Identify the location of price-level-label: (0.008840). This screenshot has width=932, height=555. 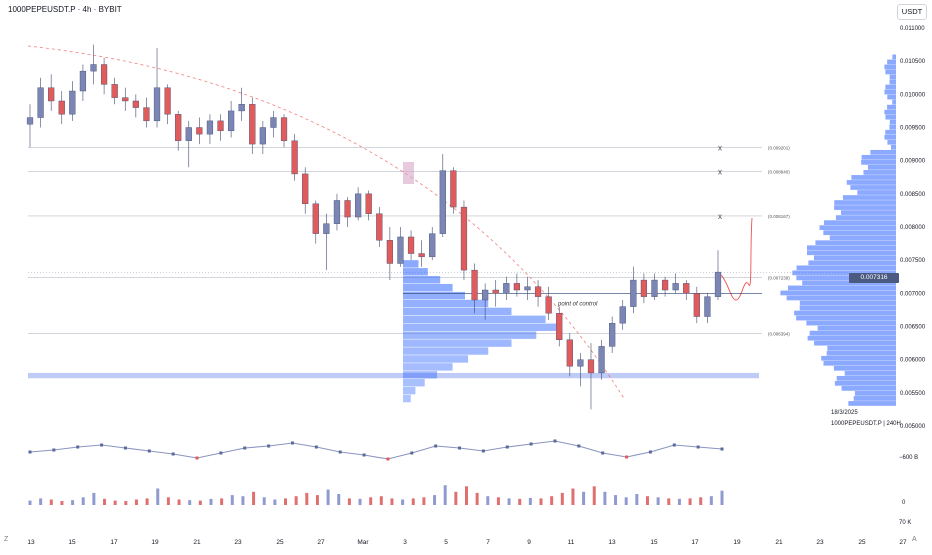
(779, 171).